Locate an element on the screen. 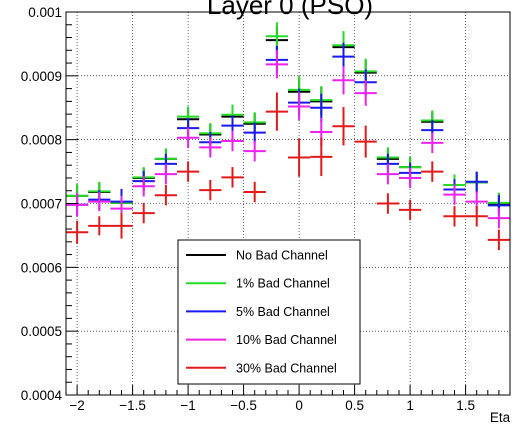  y-tick-label: 0.0004 is located at coordinates (42, 395).